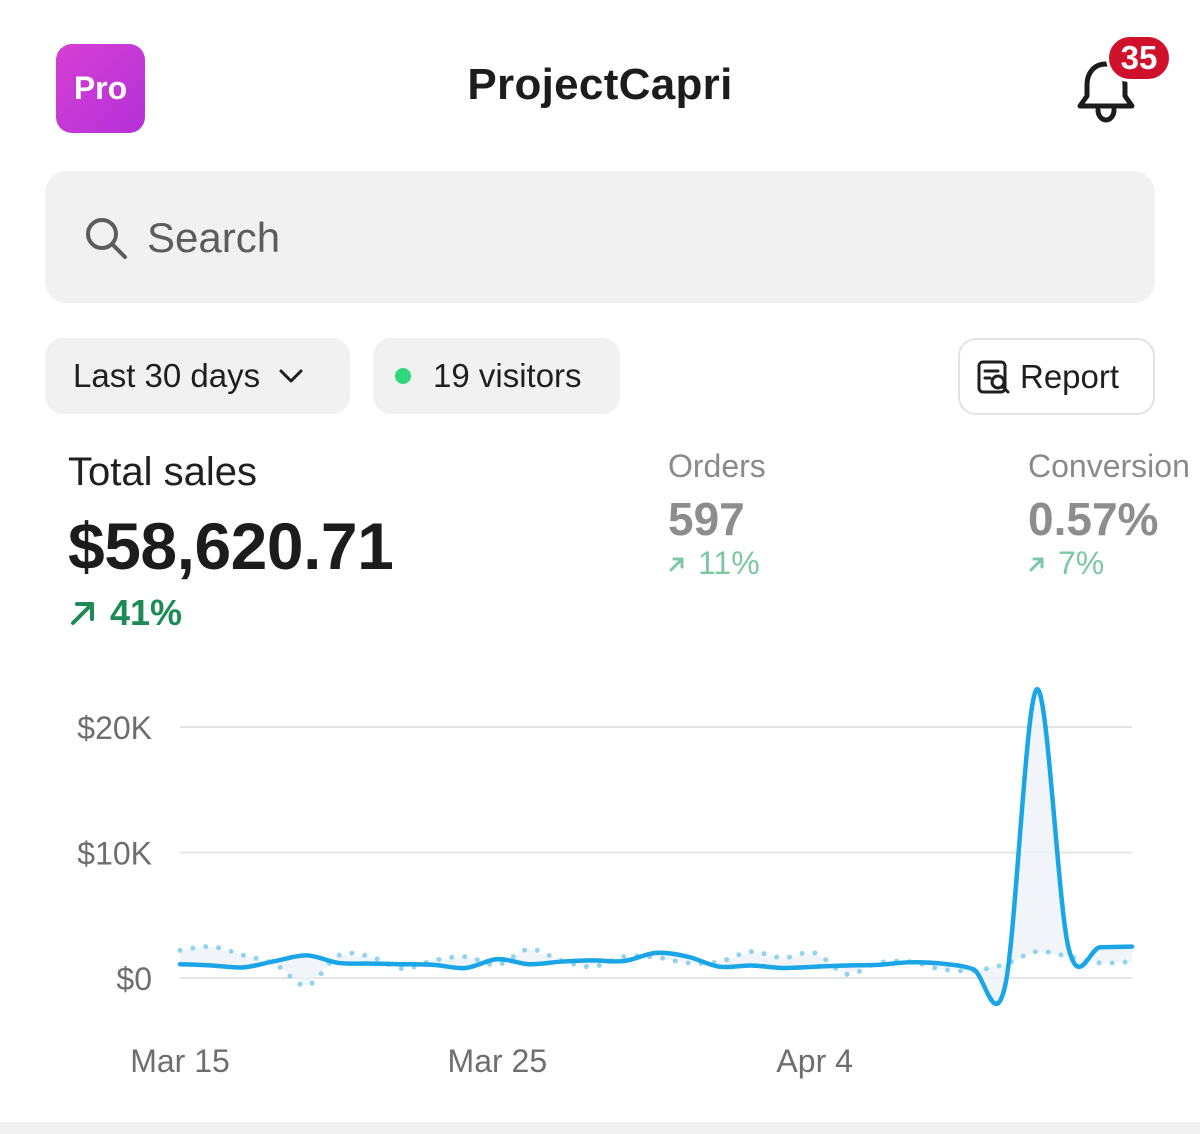 The height and width of the screenshot is (1134, 1200). I want to click on live-status-dot, so click(403, 376).